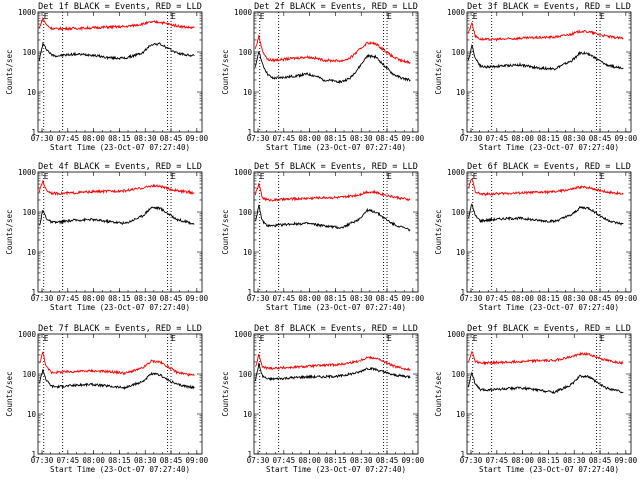  Describe the element at coordinates (120, 7) in the screenshot. I see `chart-title: Det 1f BLACK = Events, RED = LLD` at that location.